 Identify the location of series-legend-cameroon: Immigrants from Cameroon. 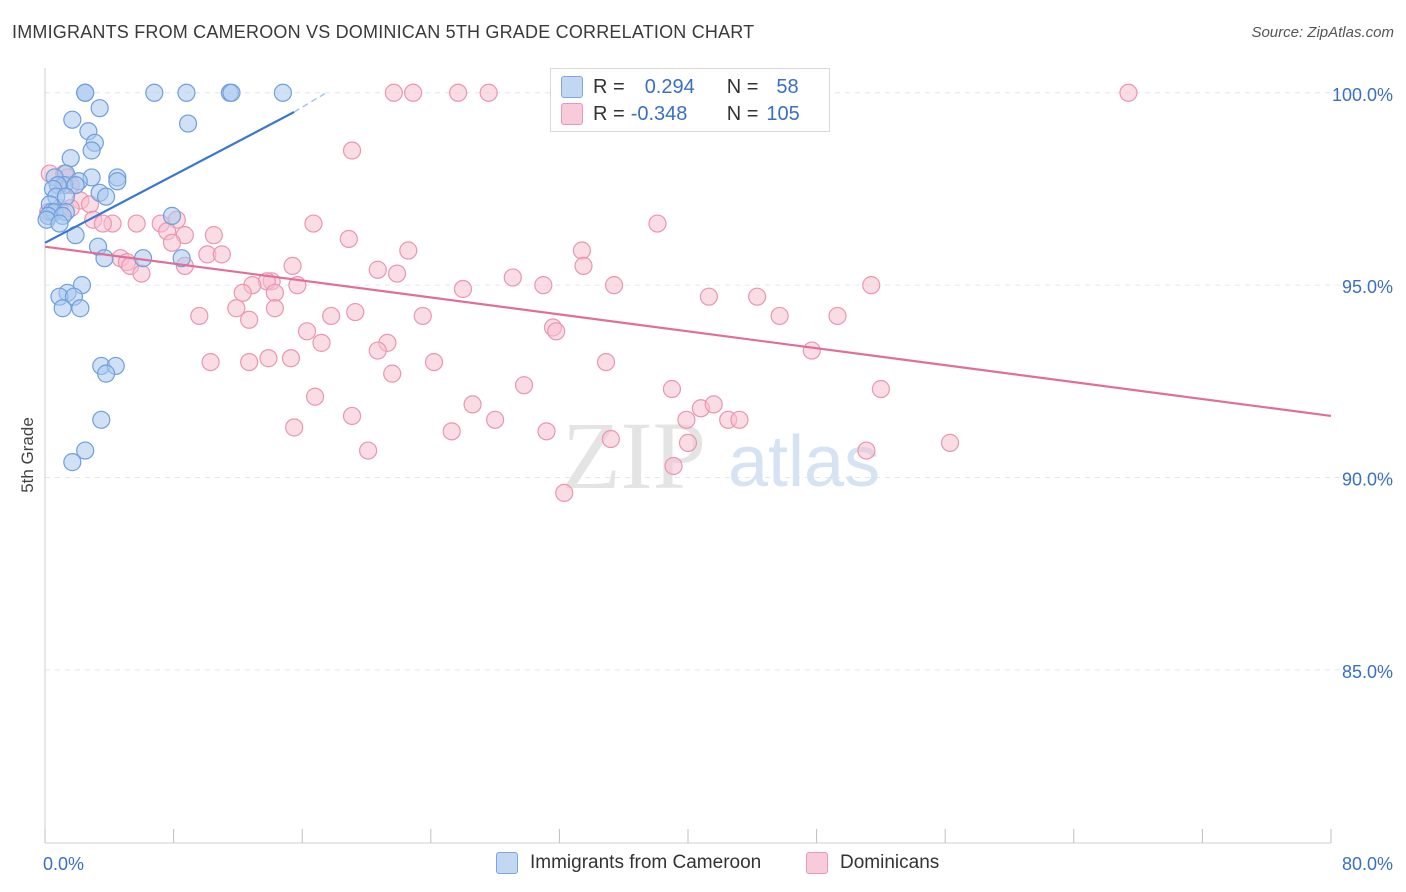
(628, 863).